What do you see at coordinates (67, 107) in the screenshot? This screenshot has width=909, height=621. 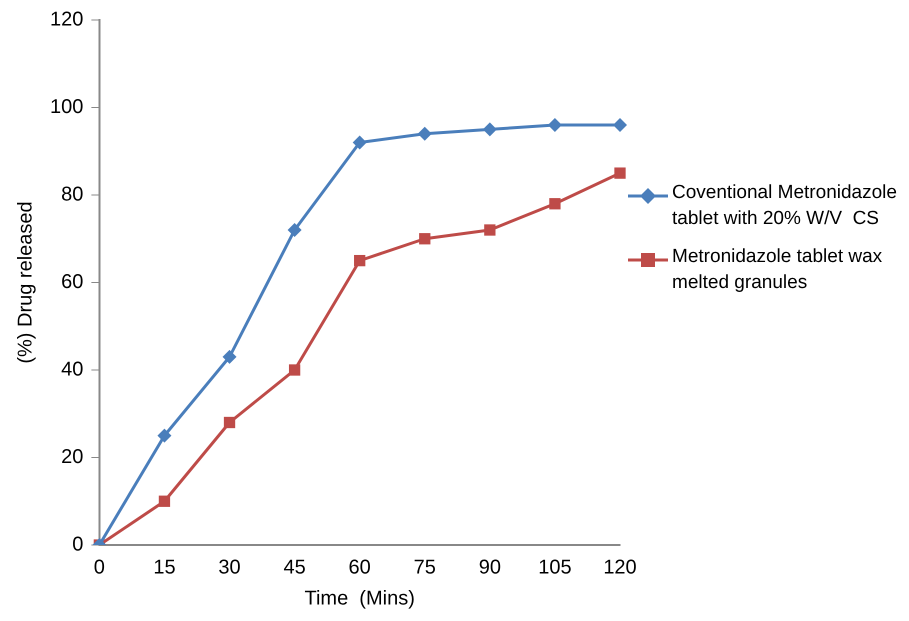 I see `y-tick-label: 100` at bounding box center [67, 107].